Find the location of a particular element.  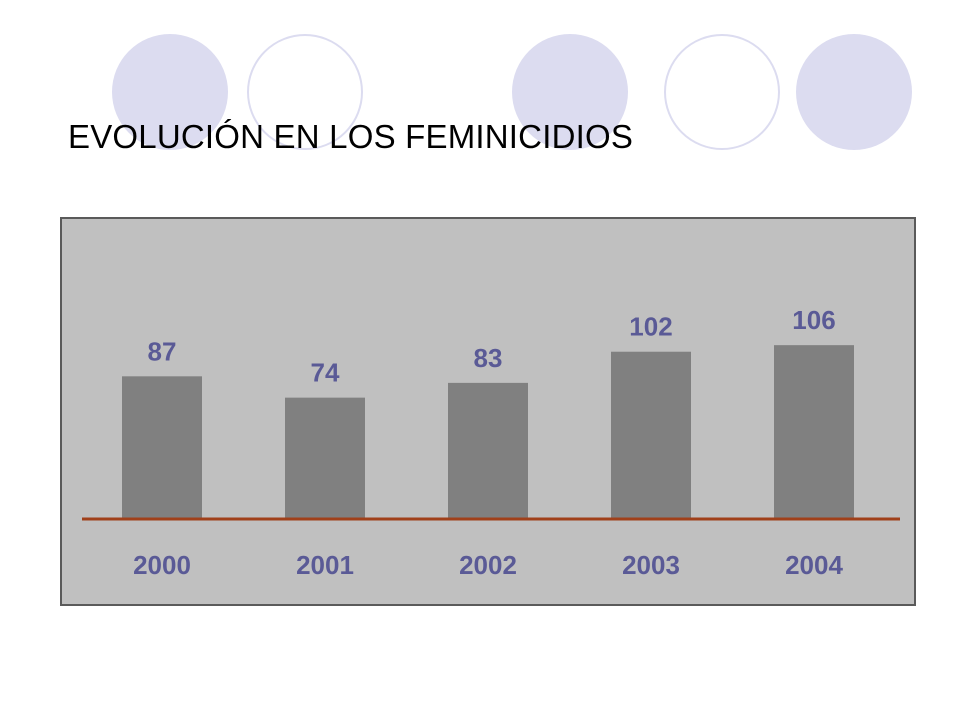

data-label-2002: 83 is located at coordinates (488, 358).